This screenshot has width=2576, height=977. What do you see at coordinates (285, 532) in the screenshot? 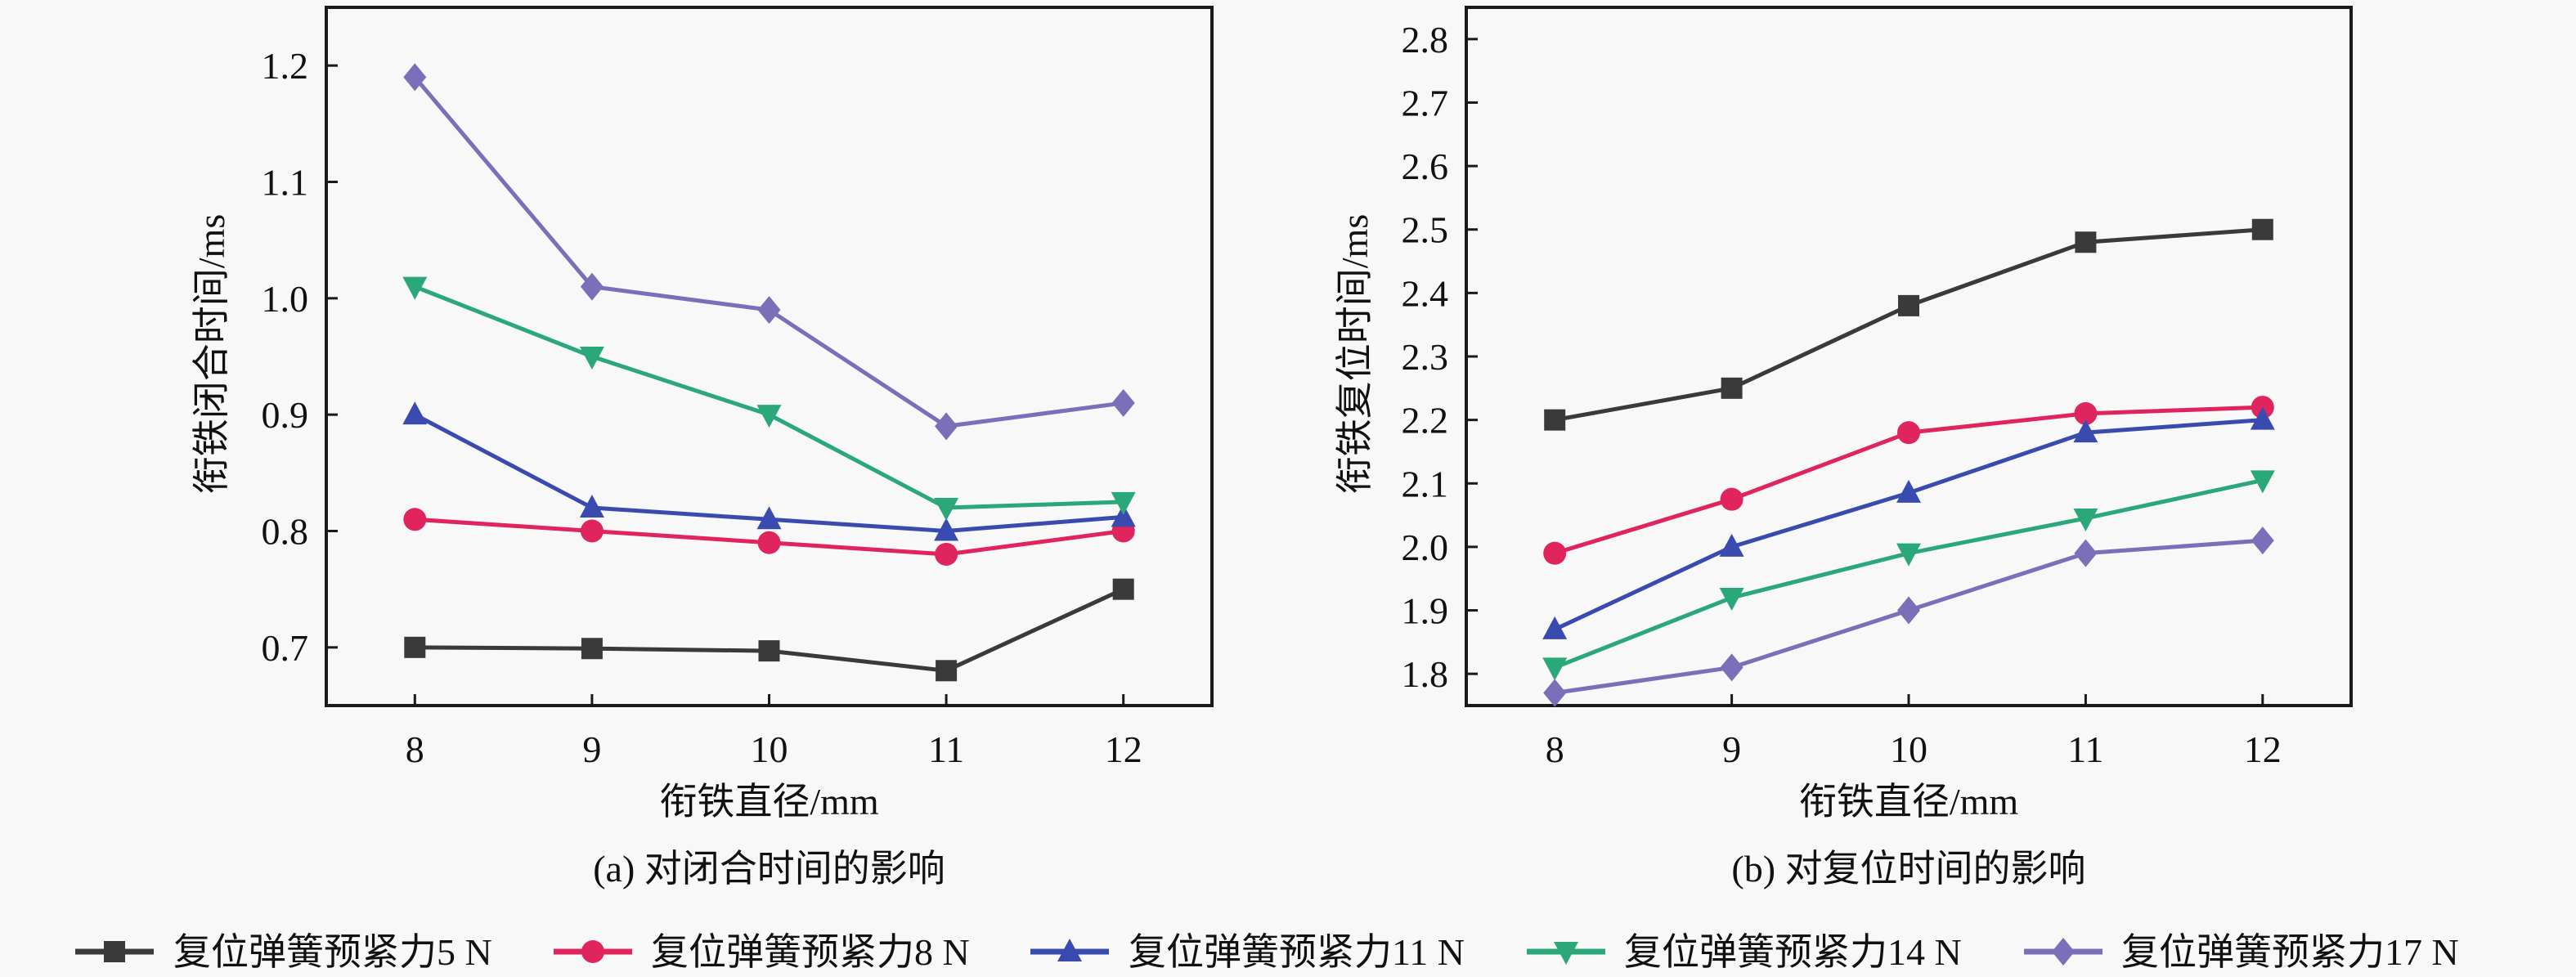
I see `y-tick-label: 0.8` at bounding box center [285, 532].